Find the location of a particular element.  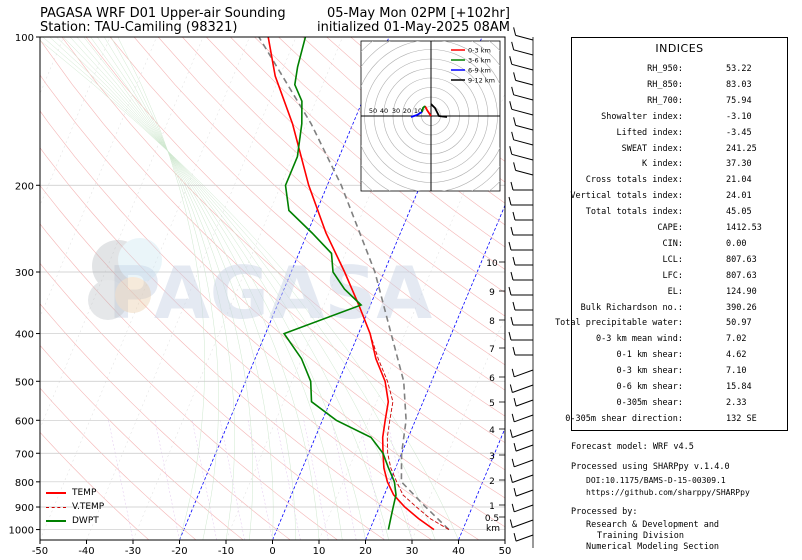

x-tick-label: -50 is located at coordinates (40, 551).